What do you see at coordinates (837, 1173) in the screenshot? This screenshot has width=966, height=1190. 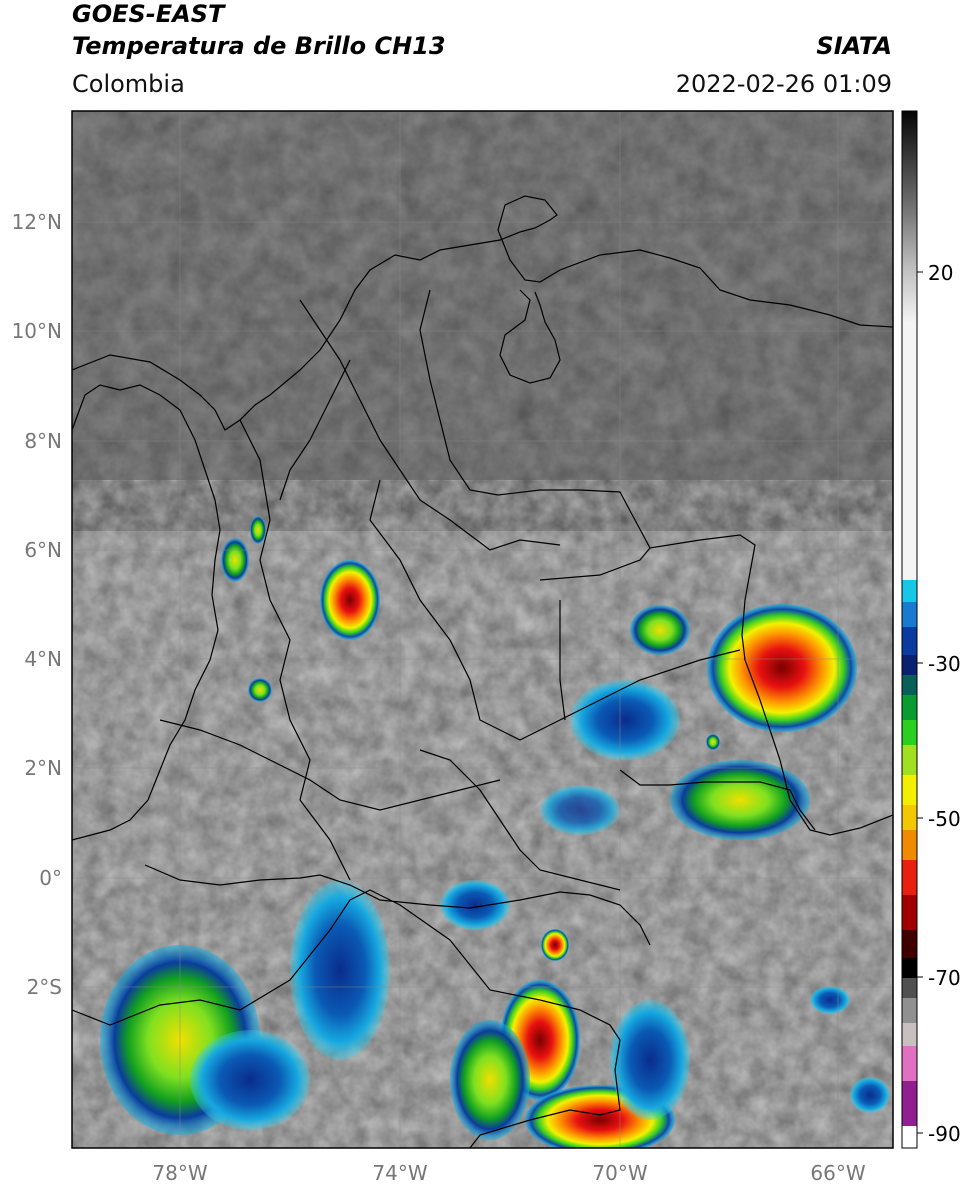 I see `lon-label-66w: 66°W` at bounding box center [837, 1173].